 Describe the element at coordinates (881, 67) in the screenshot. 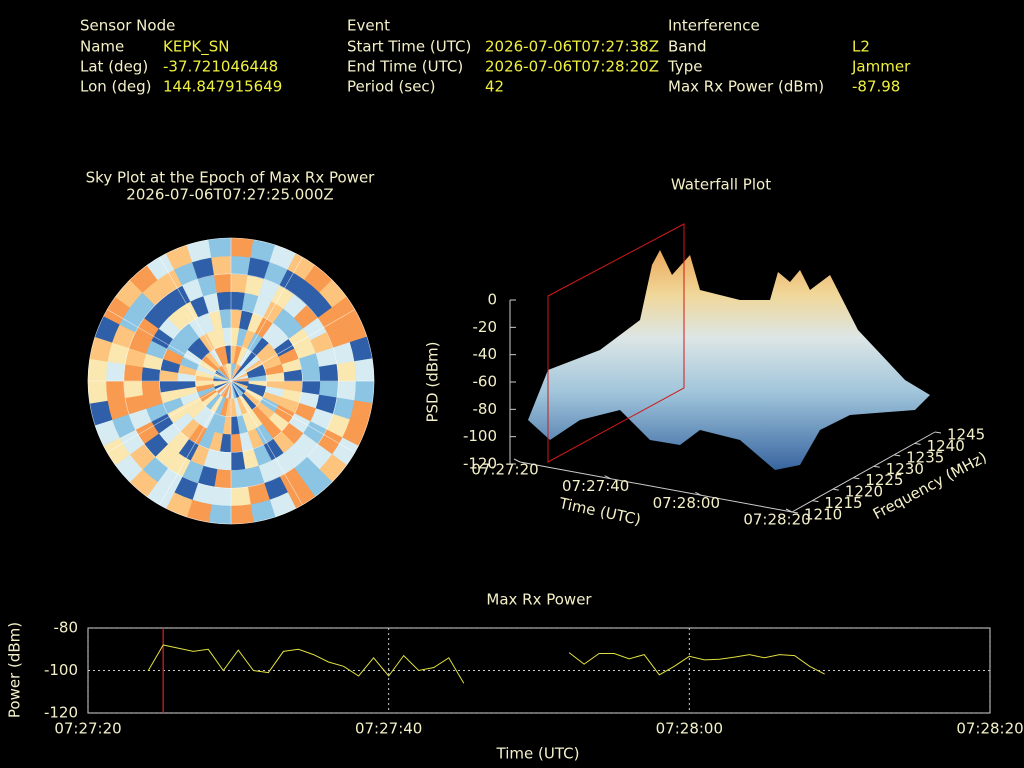

I see `info-value: Jammer` at that location.